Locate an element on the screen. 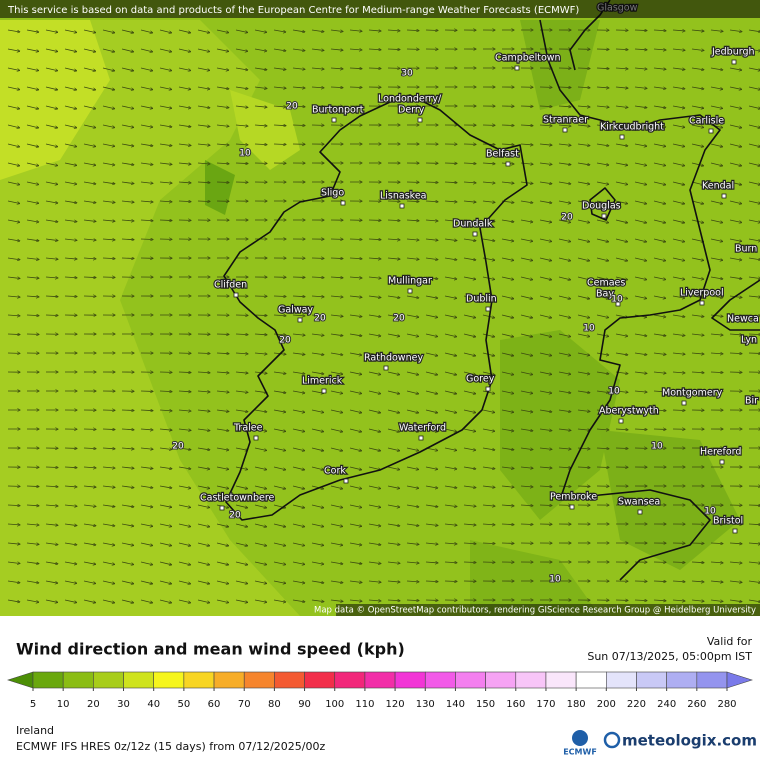 Image resolution: width=760 pixels, height=760 pixels. colorbar-tick-label: 180 is located at coordinates (576, 704).